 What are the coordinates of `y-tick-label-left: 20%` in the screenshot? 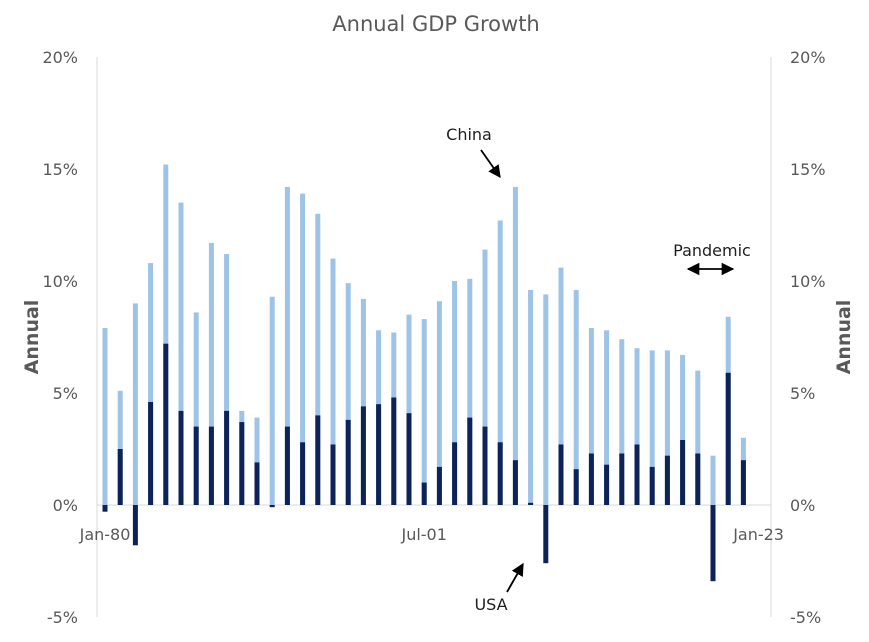 It's located at (60, 57).